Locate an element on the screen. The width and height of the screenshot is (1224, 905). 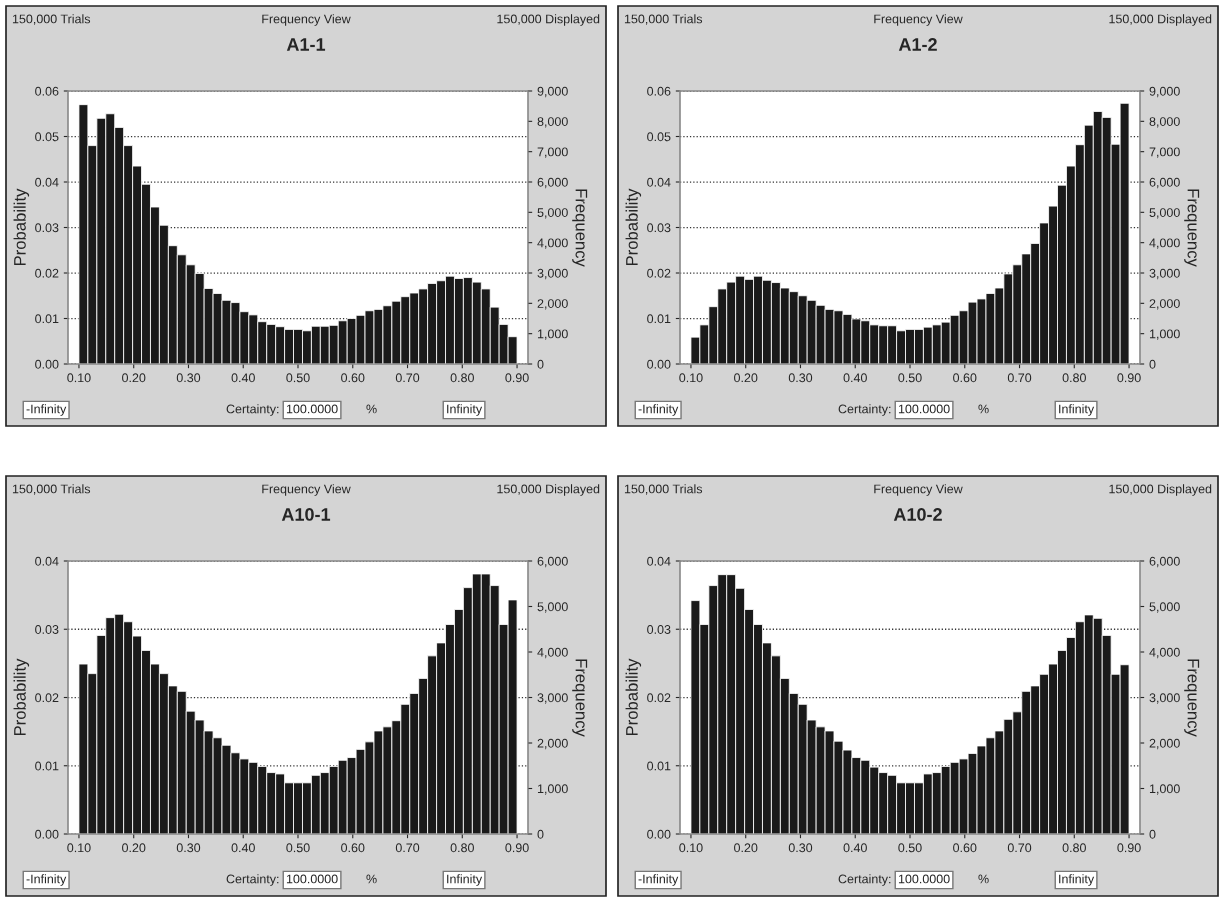
chart-title: A10-2 is located at coordinates (917, 514).